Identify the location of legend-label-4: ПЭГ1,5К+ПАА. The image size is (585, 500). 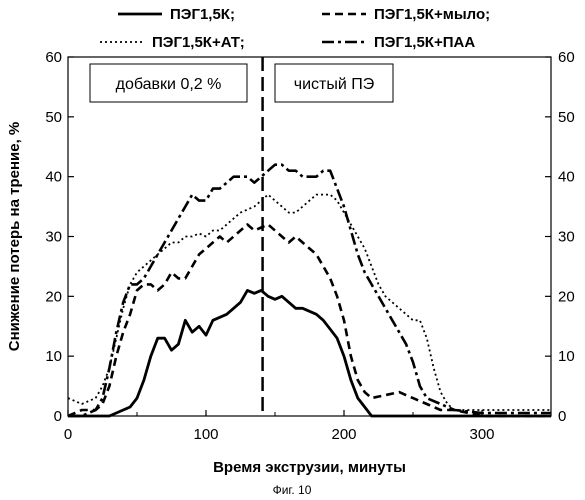
(424, 42).